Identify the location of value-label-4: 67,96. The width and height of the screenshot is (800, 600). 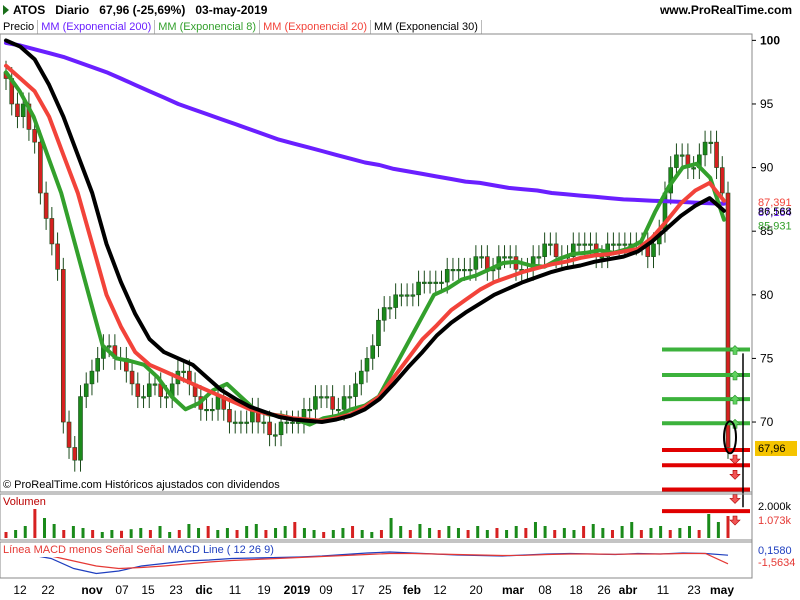
(772, 449).